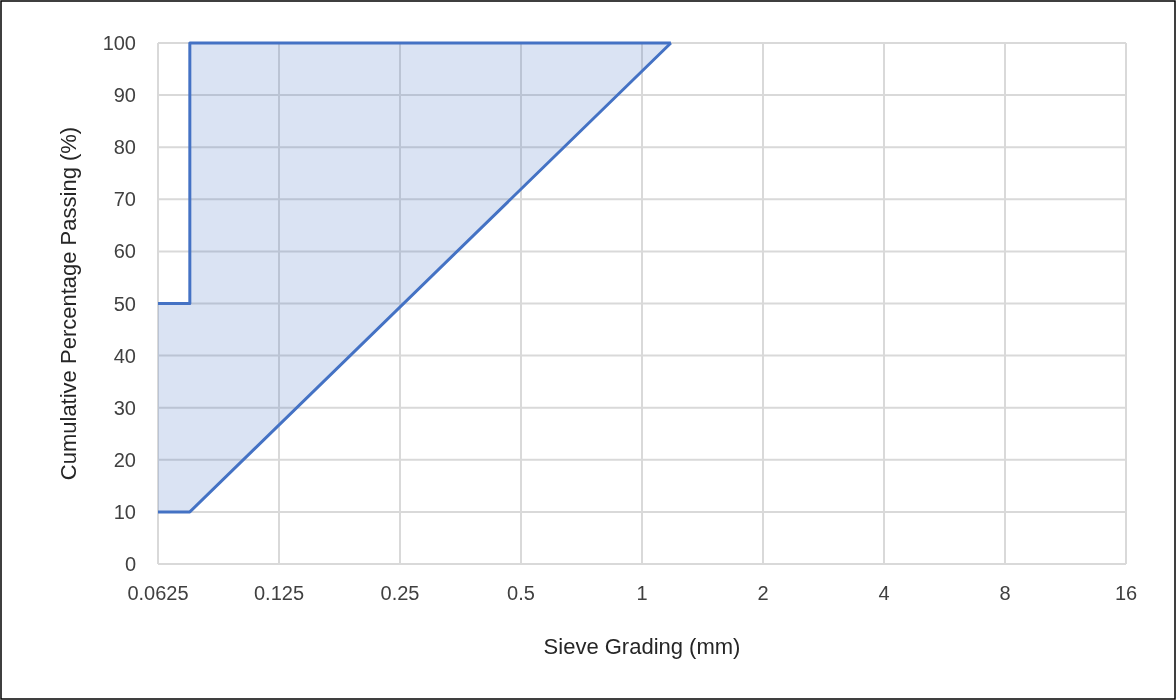  What do you see at coordinates (124, 251) in the screenshot?
I see `y-tick-label: 60` at bounding box center [124, 251].